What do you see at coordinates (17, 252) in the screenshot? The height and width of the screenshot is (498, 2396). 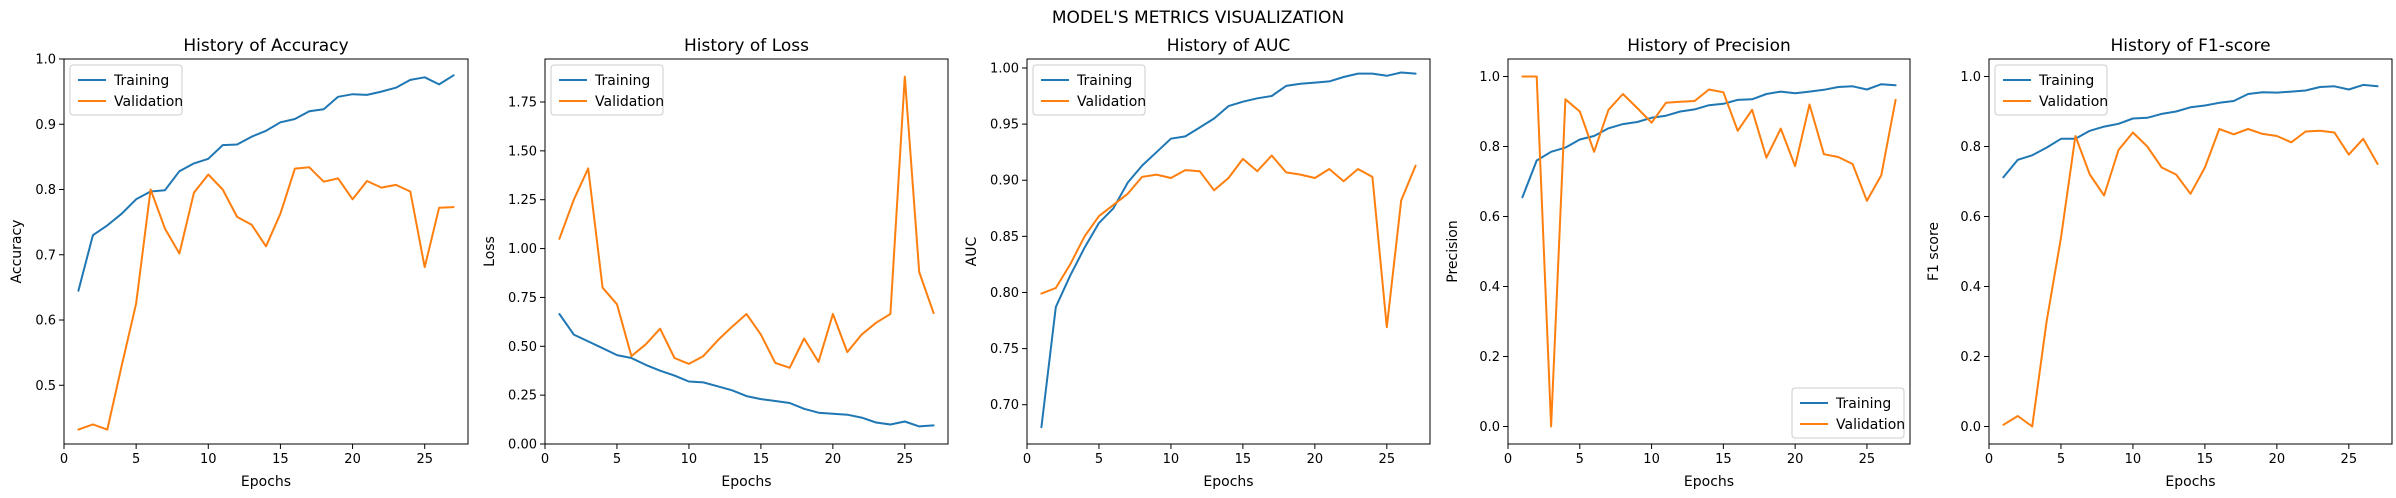 I see `y-axis-label: Accuracy` at bounding box center [17, 252].